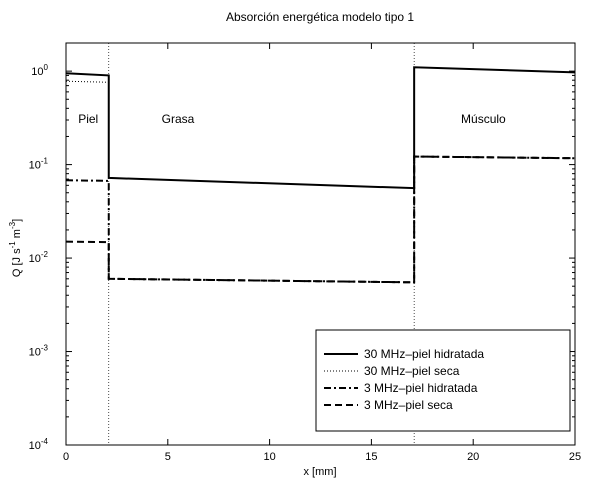 This screenshot has height=481, width=589. I want to click on legend-entry-0: 30 MHz–piel hidratada, so click(424, 354).